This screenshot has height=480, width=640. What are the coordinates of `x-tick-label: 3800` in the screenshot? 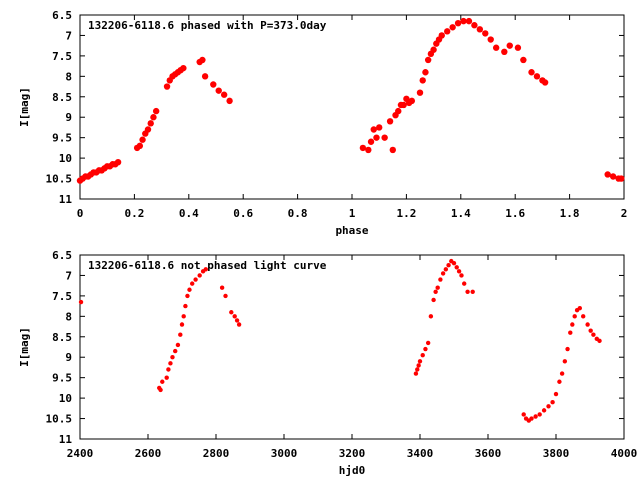 It's located at (556, 453).